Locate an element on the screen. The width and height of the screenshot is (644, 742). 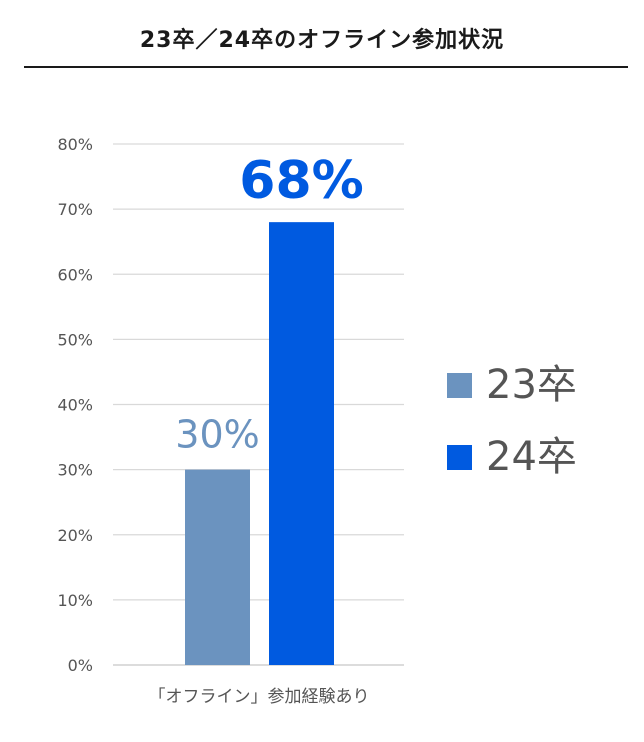
y-tick-label: 50% is located at coordinates (75, 339).